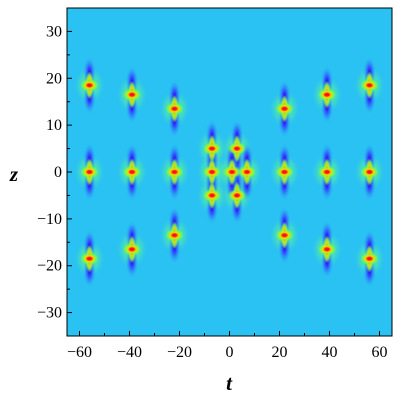 This screenshot has height=400, width=400. I want to click on x-tick-label: 40, so click(330, 352).